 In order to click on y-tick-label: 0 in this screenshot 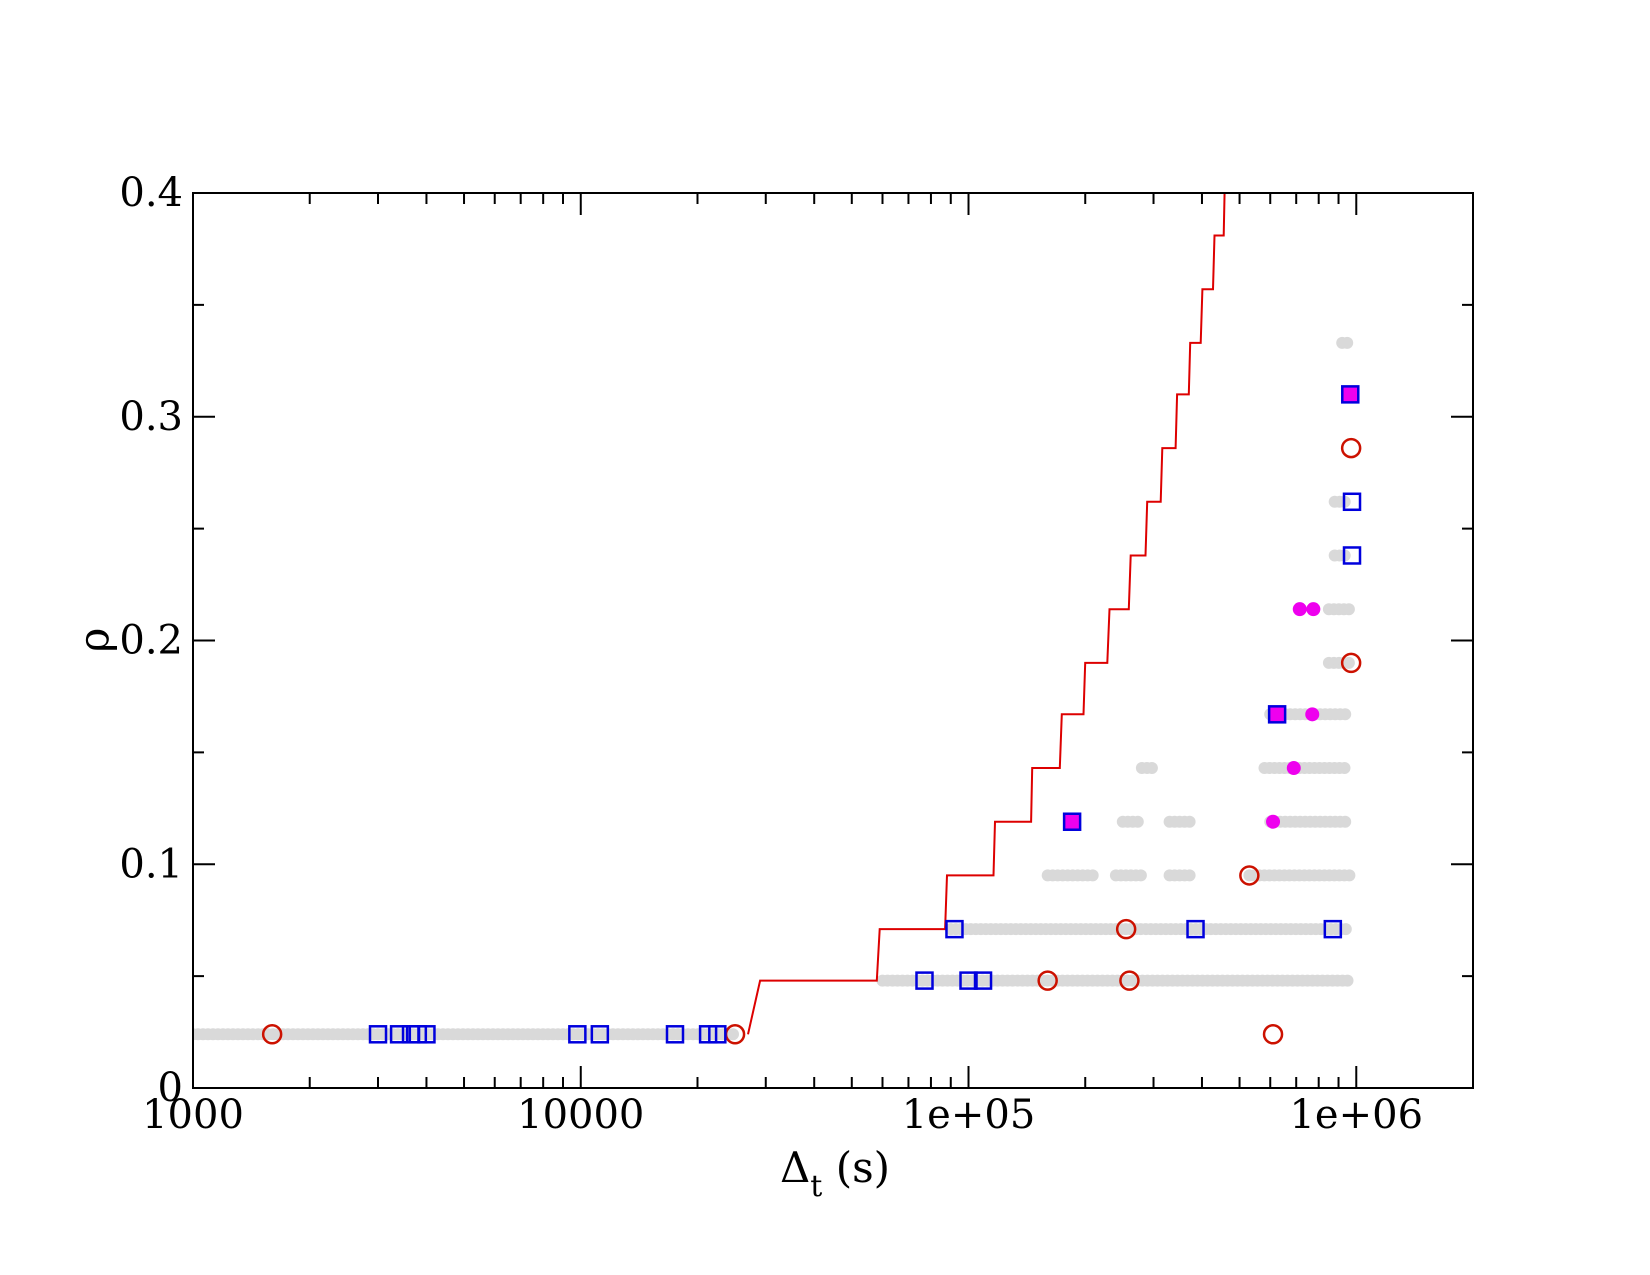, I will do `click(170, 1088)`.